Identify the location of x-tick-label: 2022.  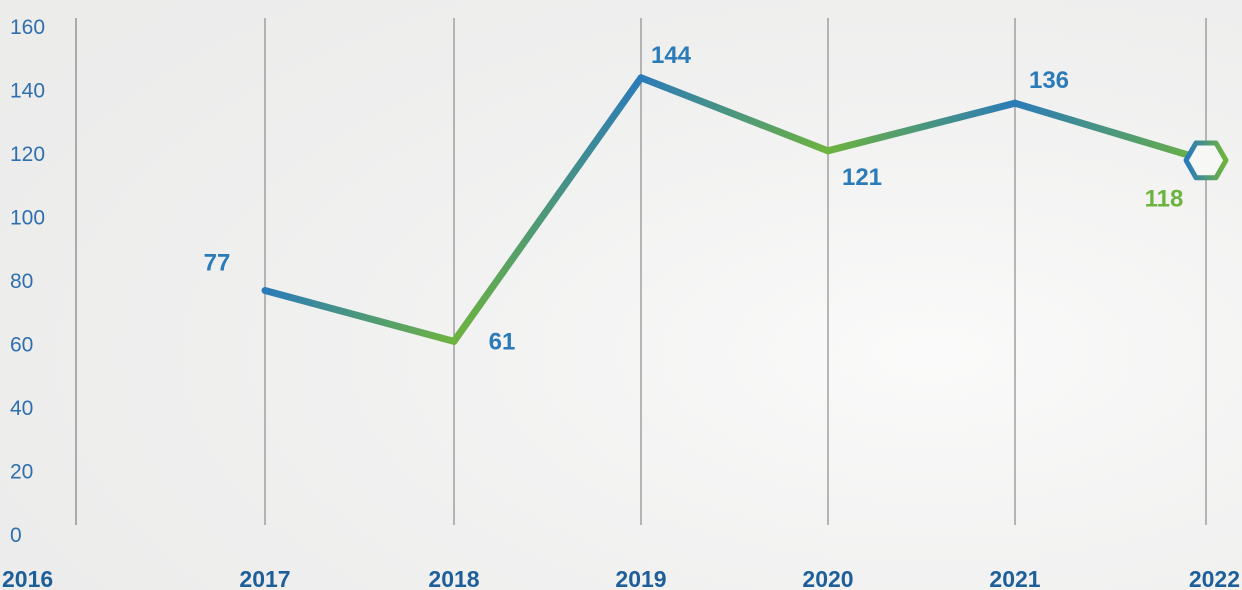
(1214, 578).